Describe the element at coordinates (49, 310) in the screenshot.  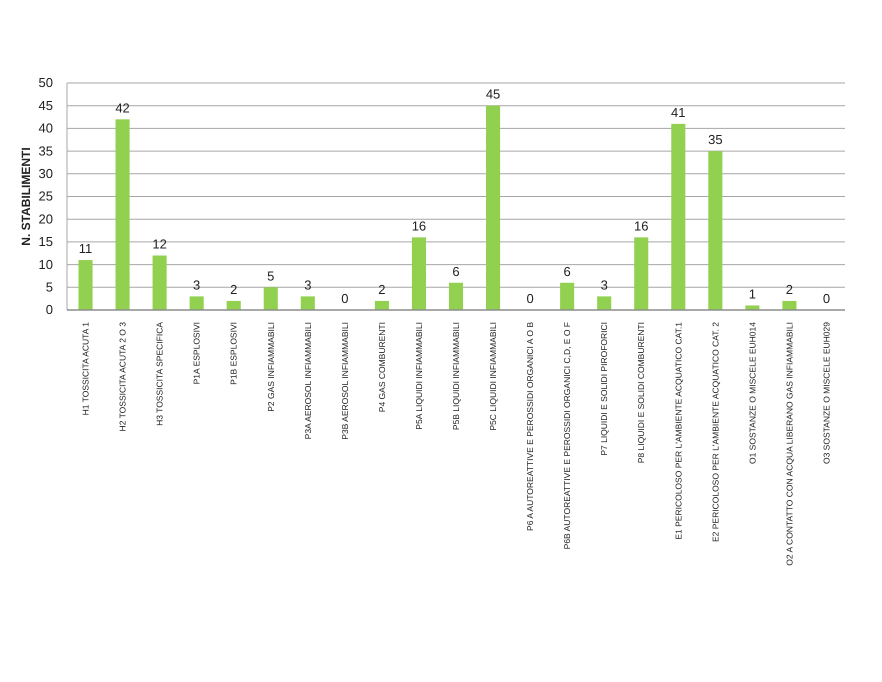
I see `y-tick-label: 0` at that location.